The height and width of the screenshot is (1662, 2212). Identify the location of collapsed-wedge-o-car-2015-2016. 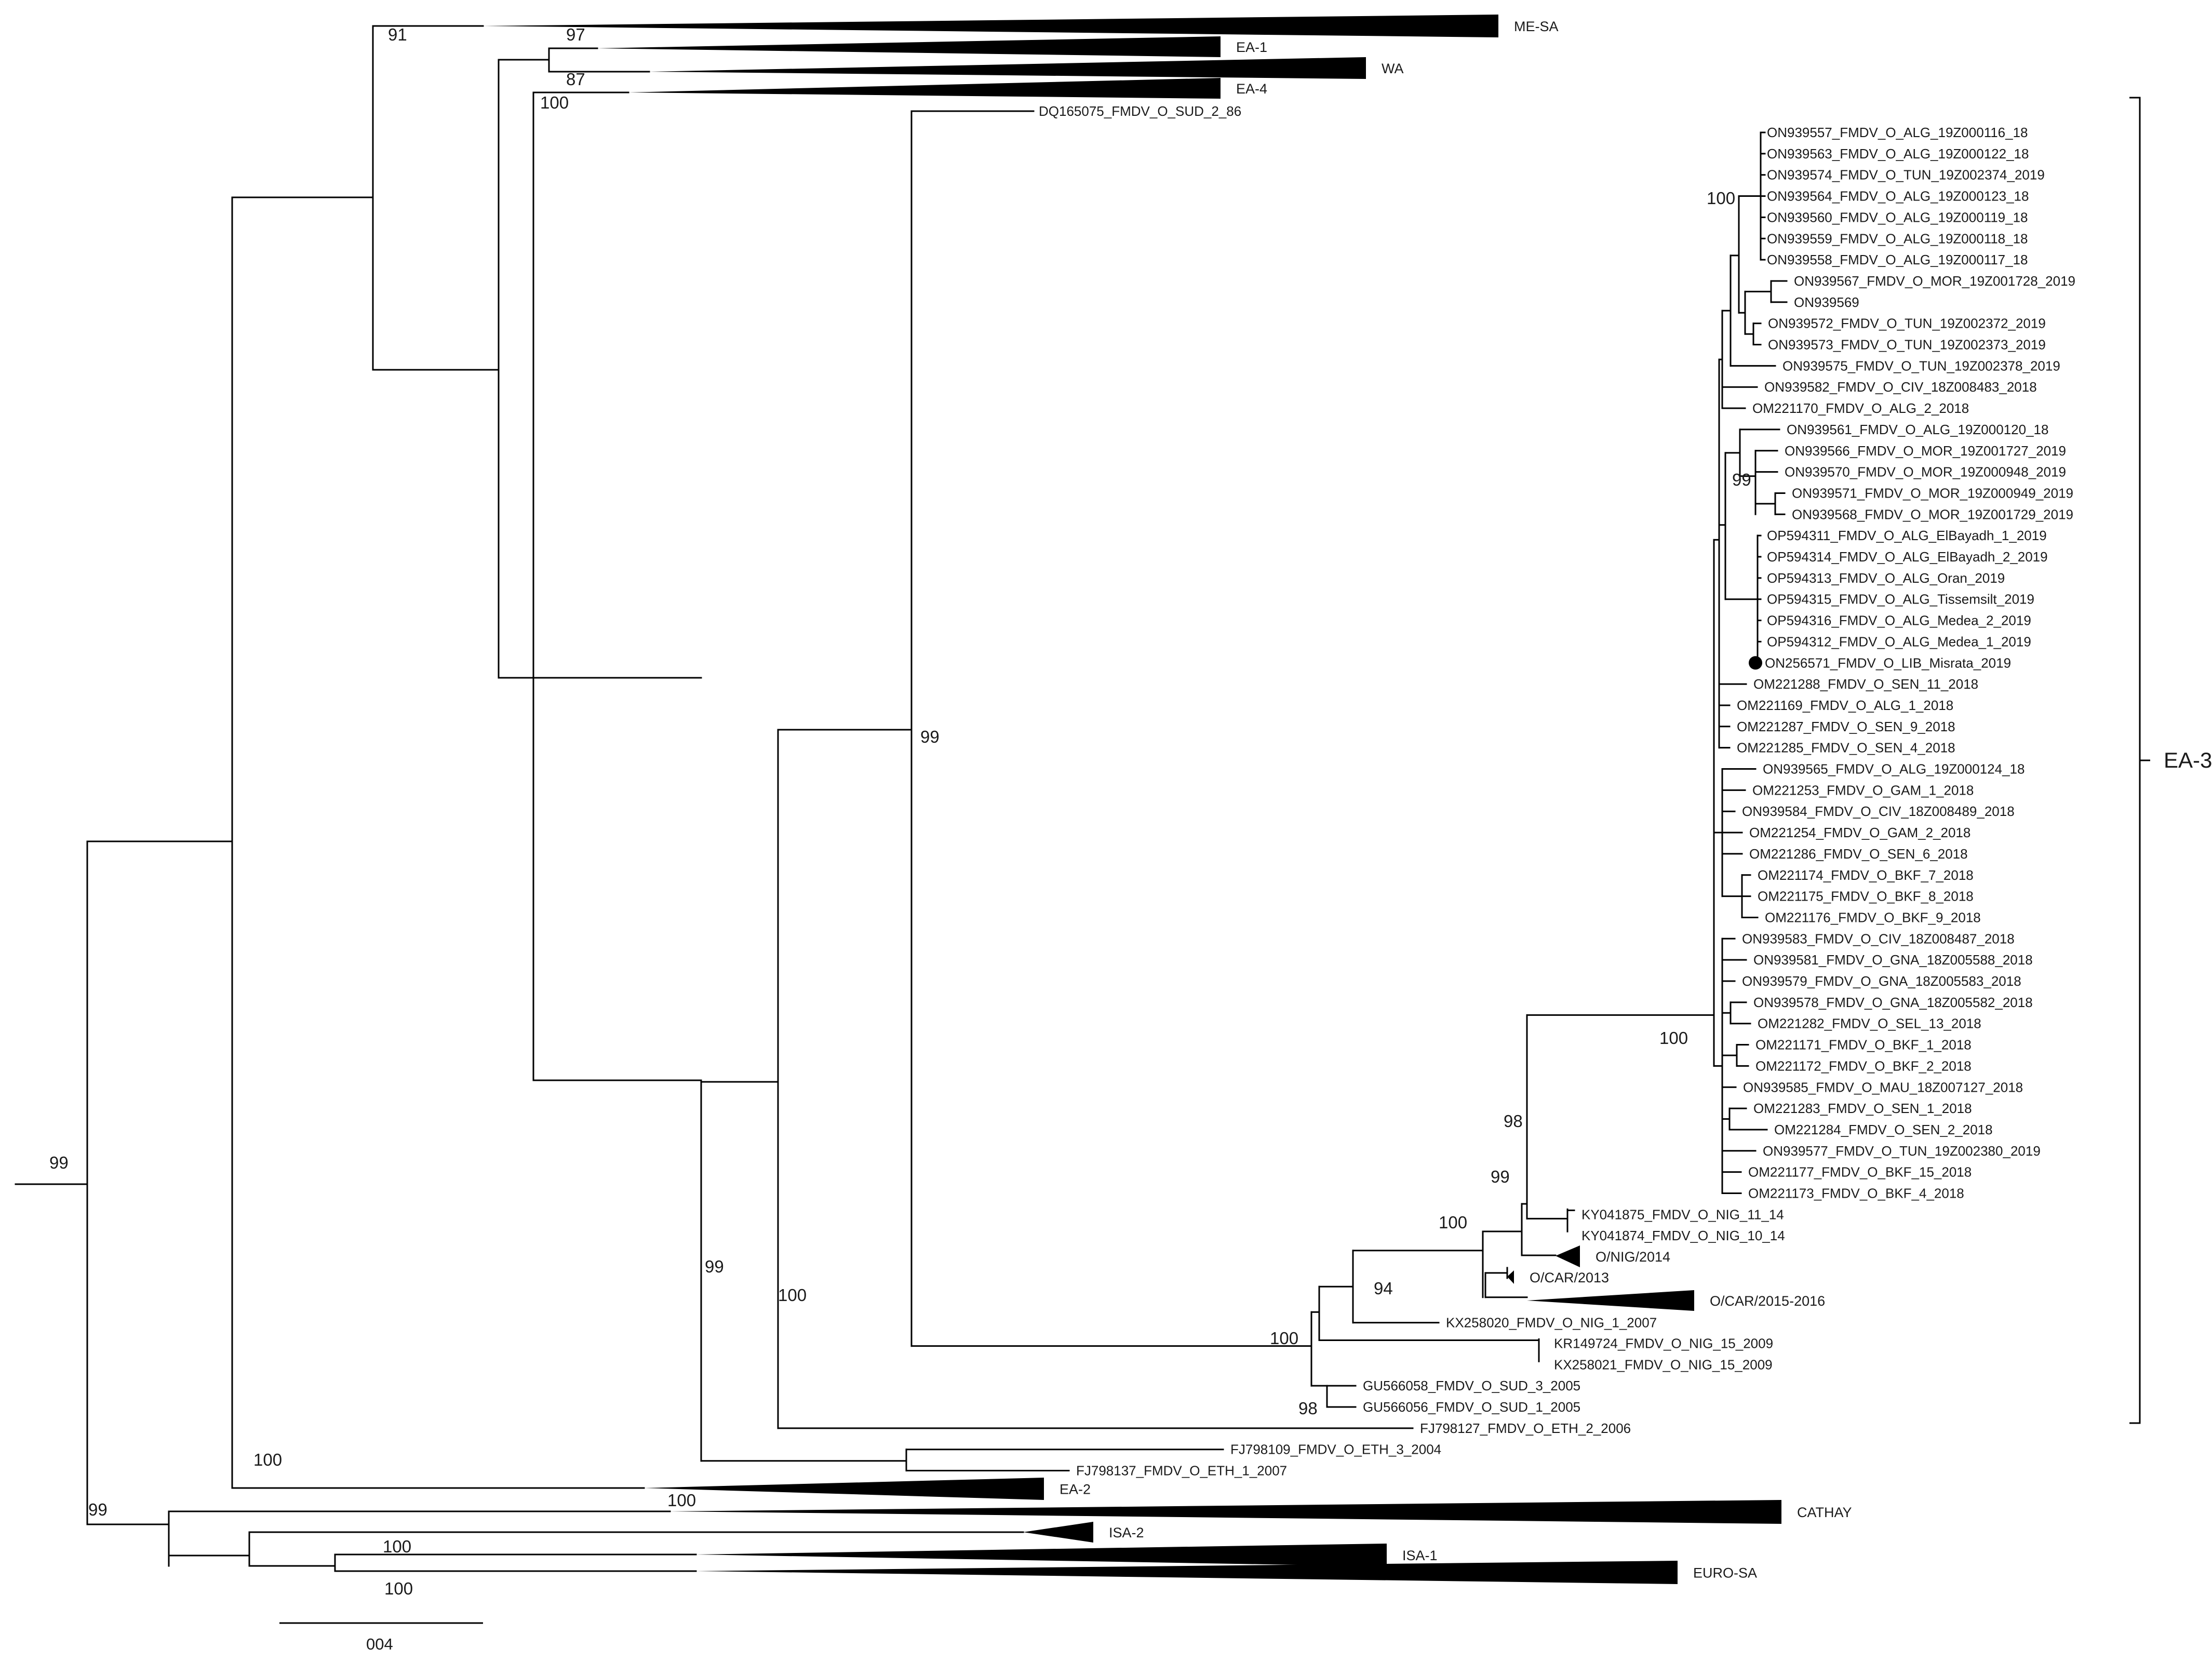
(1610, 1300).